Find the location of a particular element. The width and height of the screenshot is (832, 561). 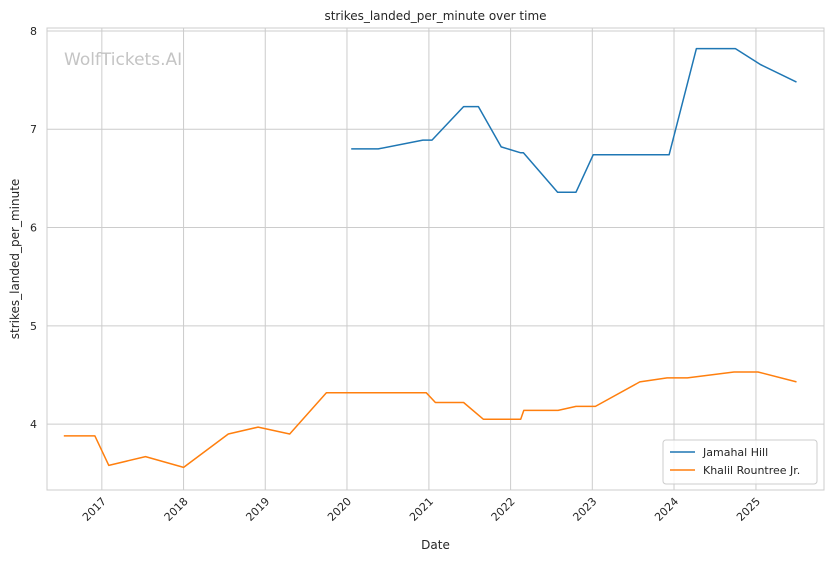

legend-box is located at coordinates (740, 462).